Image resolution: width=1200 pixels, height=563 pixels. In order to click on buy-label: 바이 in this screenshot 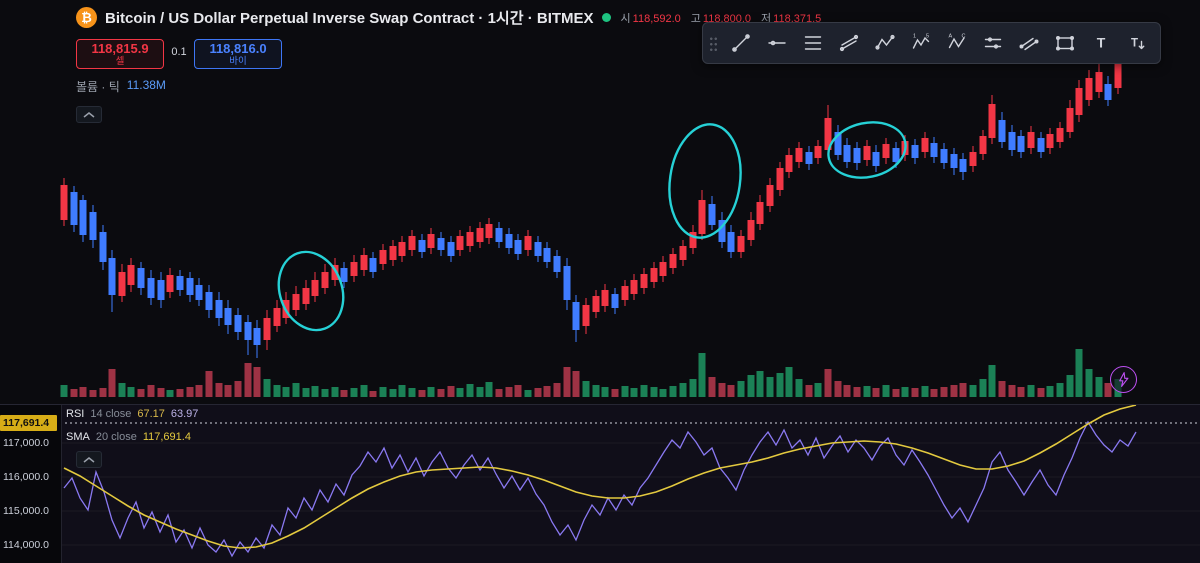, I will do `click(238, 61)`.